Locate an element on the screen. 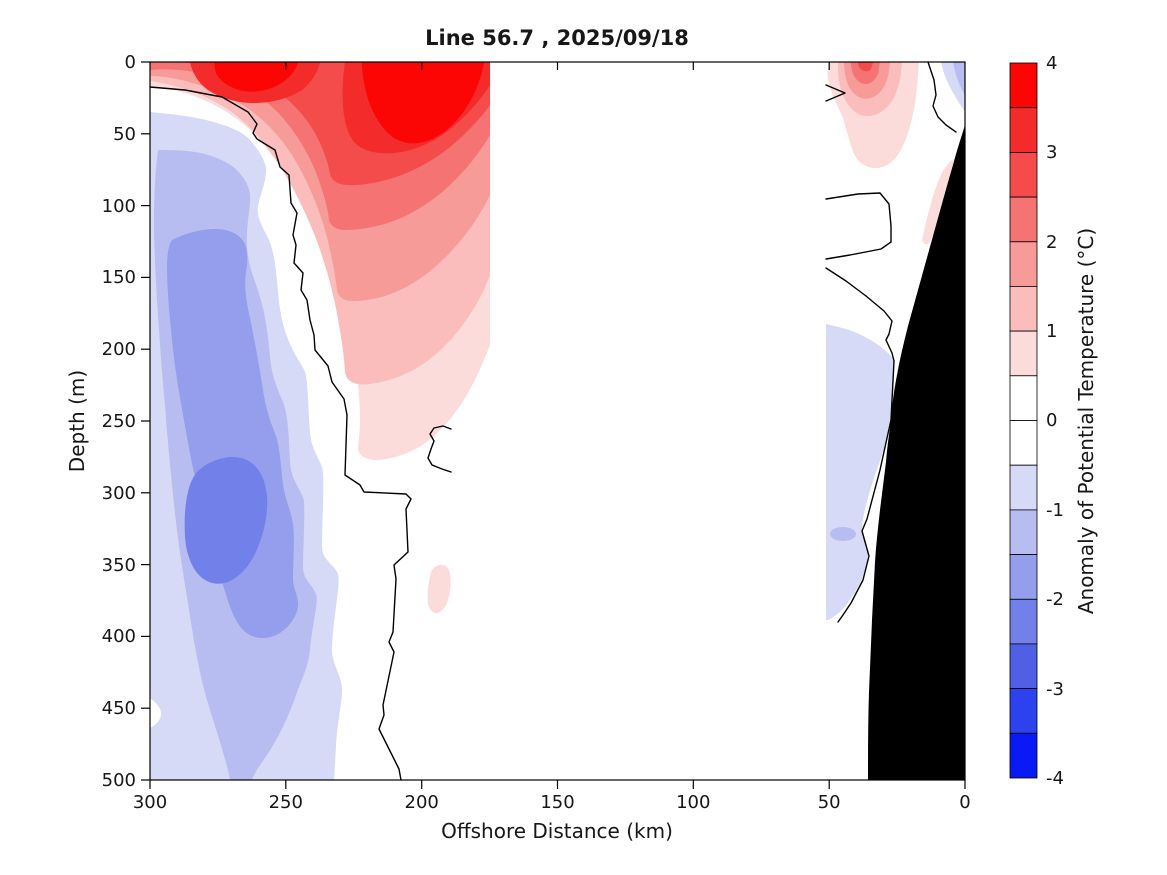 The height and width of the screenshot is (875, 1167). cb-tick-2: 2 is located at coordinates (1051, 242).